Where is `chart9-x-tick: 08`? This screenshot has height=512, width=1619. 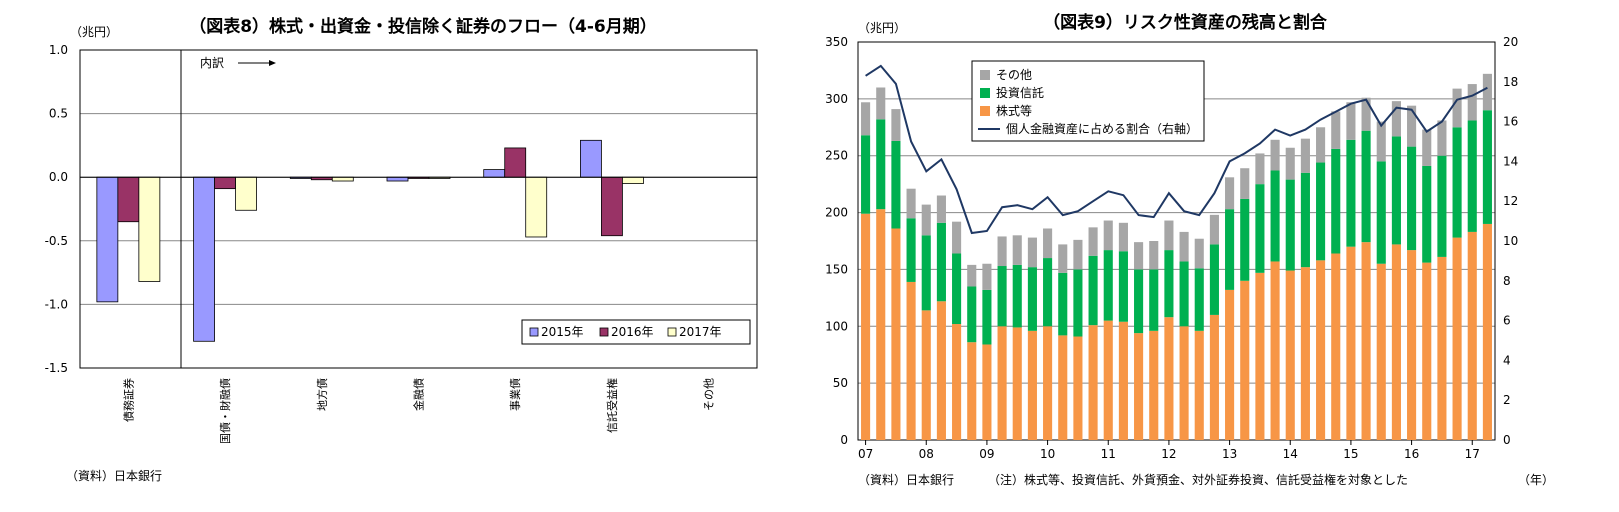
chart9-x-tick: 08 is located at coordinates (926, 454).